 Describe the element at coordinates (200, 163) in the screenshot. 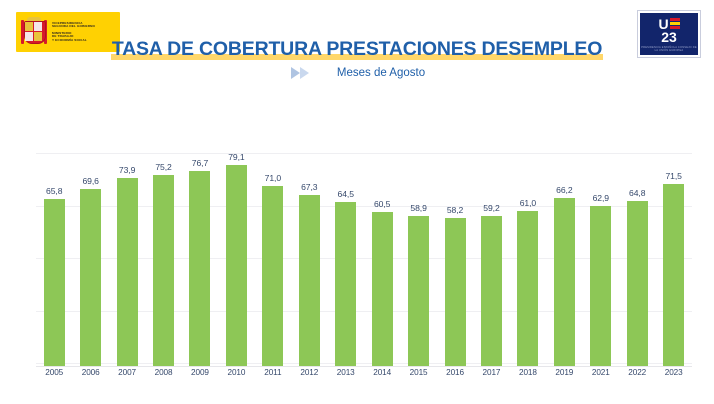

I see `bar-value-label: 76,7` at that location.